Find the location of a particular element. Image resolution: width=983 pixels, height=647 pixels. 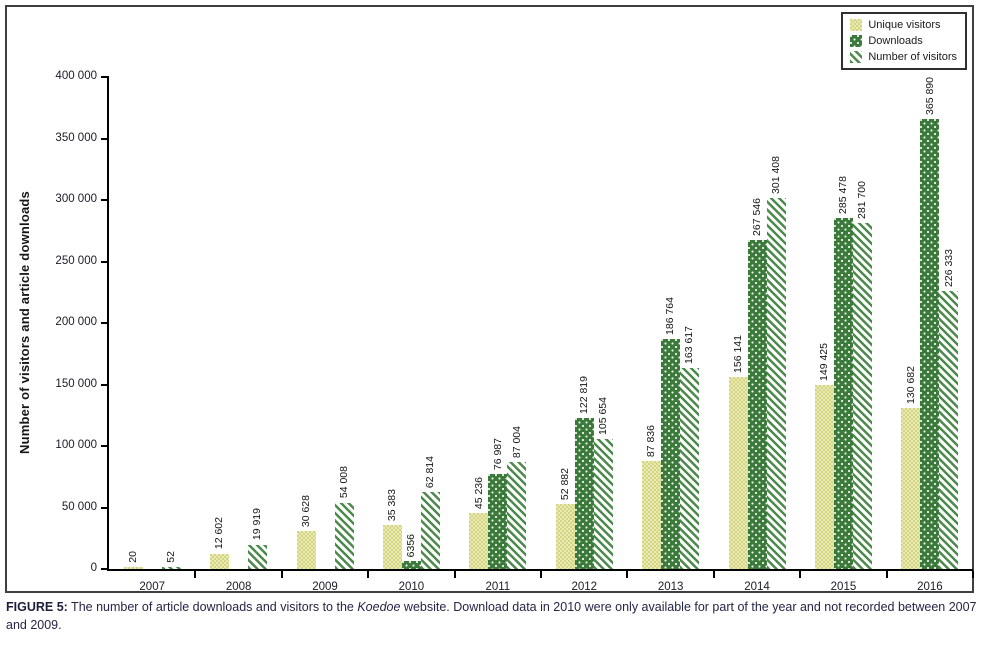

bar-value-label: 62 814 is located at coordinates (430, 471).